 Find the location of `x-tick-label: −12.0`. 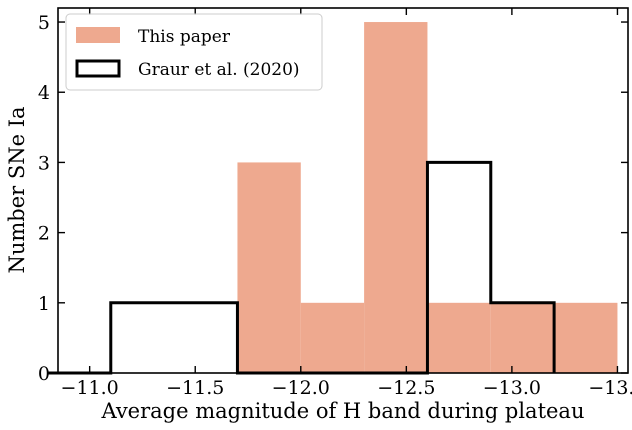

x-tick-label: −12.0 is located at coordinates (301, 388).